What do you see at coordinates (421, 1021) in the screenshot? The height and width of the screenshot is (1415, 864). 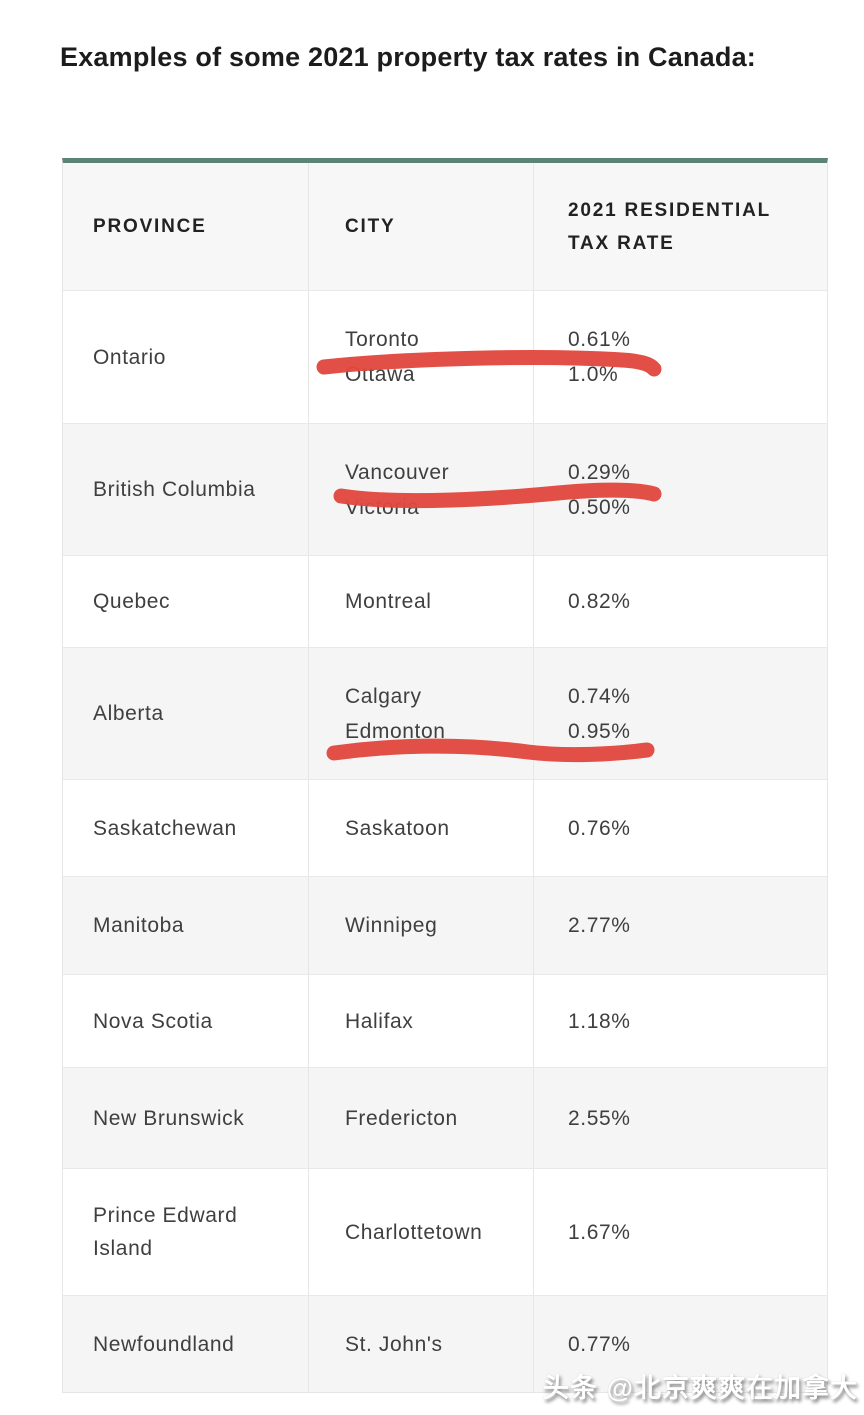 I see `city-cell: Halifax` at bounding box center [421, 1021].